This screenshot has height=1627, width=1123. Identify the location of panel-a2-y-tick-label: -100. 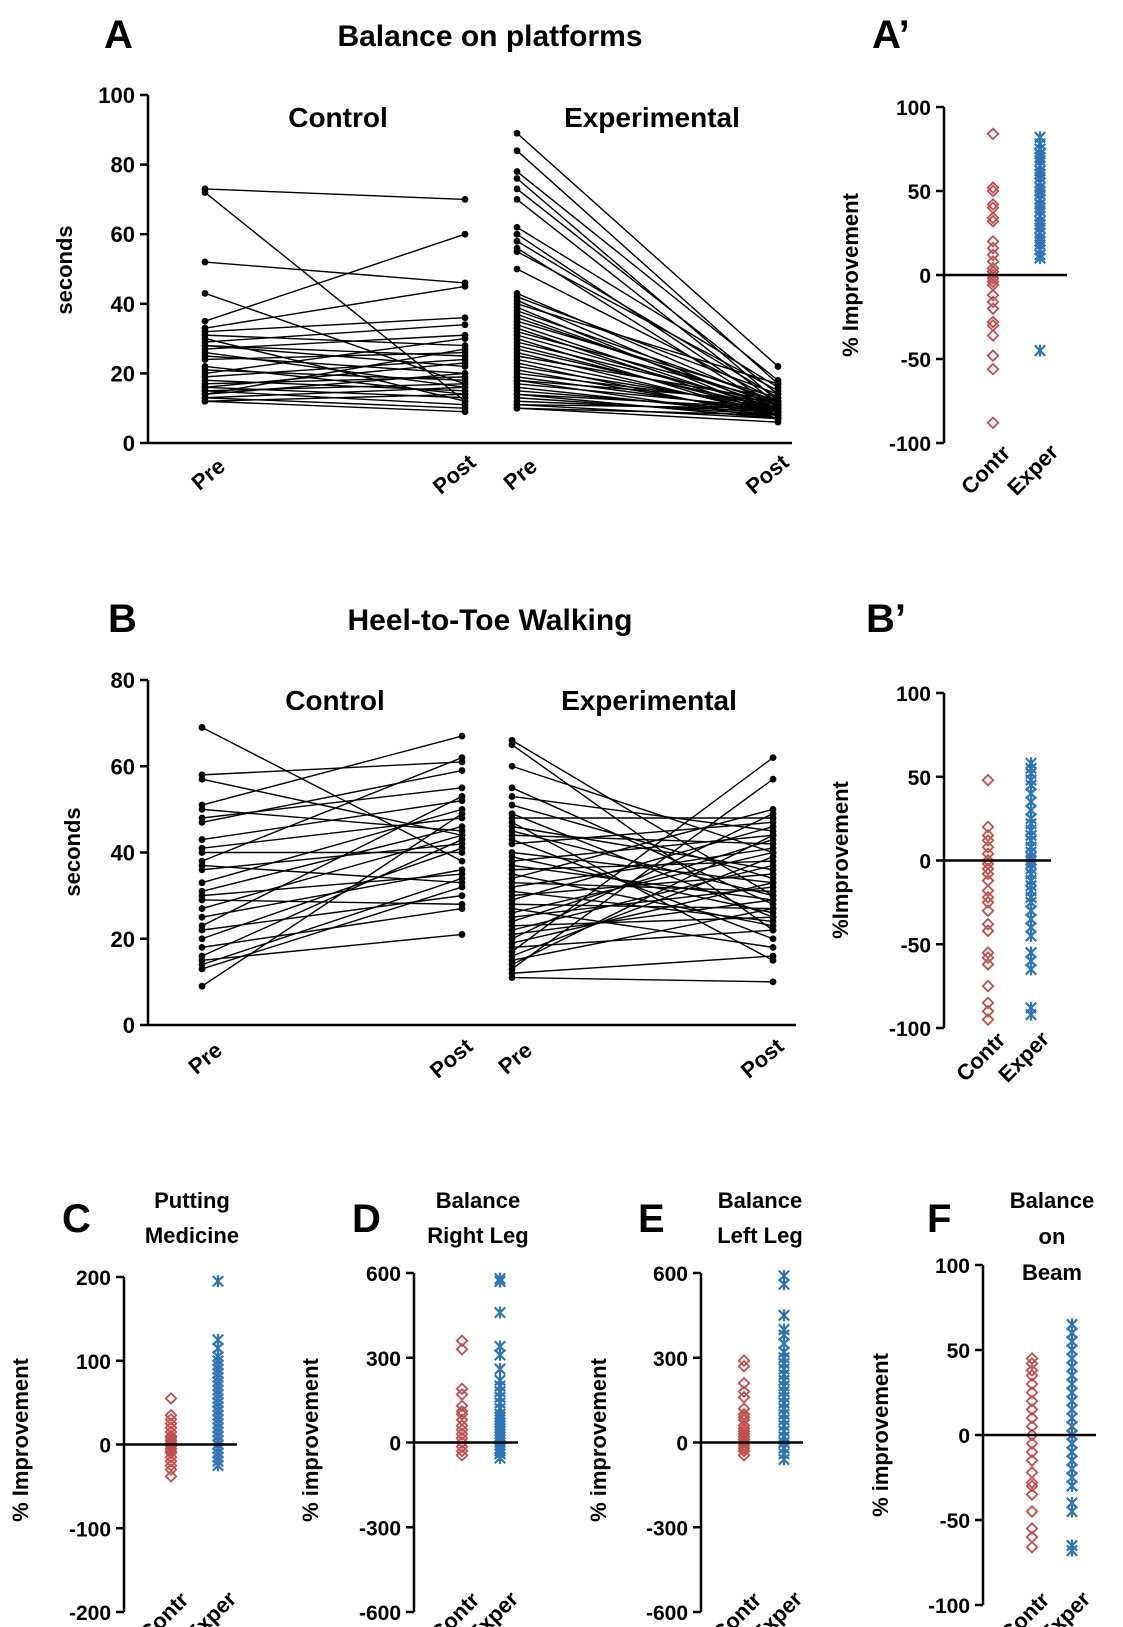
(910, 444).